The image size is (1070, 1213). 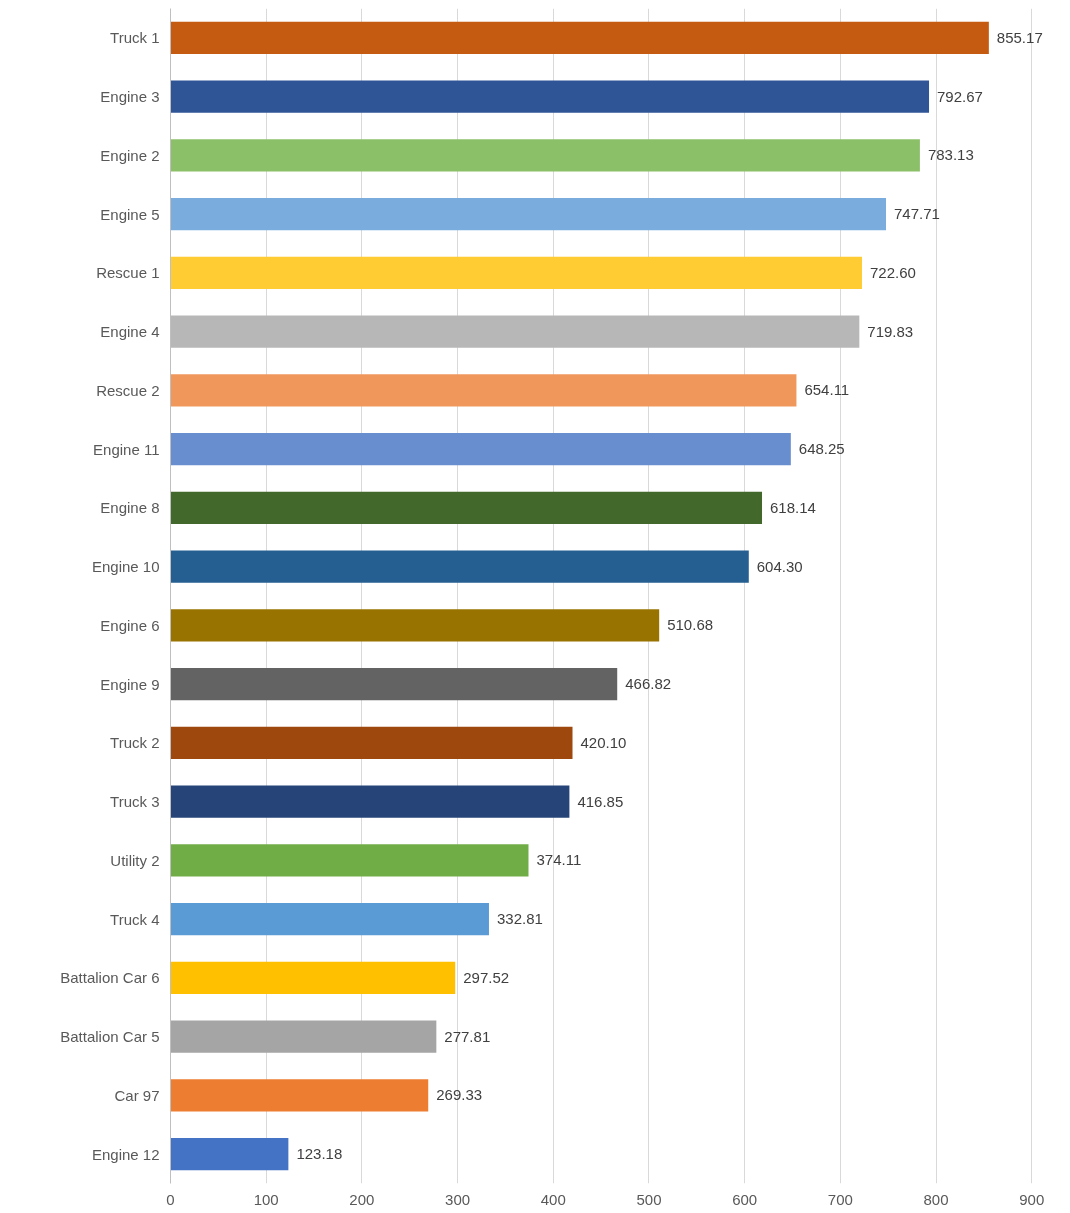 What do you see at coordinates (936, 1199) in the screenshot?
I see `x-tick-label: 800` at bounding box center [936, 1199].